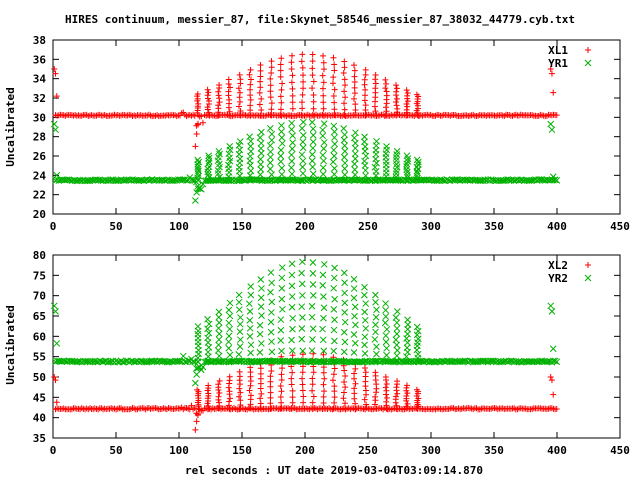 This screenshot has height=480, width=640. What do you see at coordinates (305, 391) in the screenshot?
I see `series-xl2` at bounding box center [305, 391].